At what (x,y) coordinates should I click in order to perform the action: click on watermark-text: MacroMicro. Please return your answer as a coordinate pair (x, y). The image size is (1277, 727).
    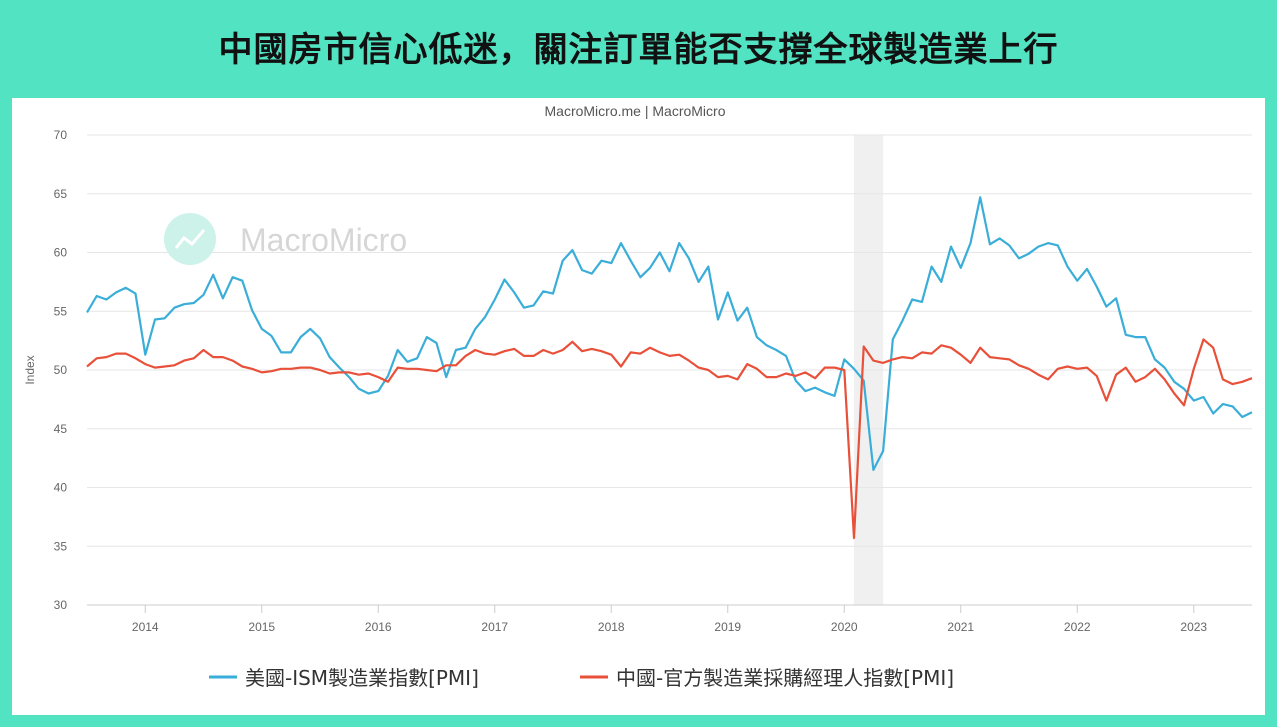
    Looking at the image, I should click on (323, 240).